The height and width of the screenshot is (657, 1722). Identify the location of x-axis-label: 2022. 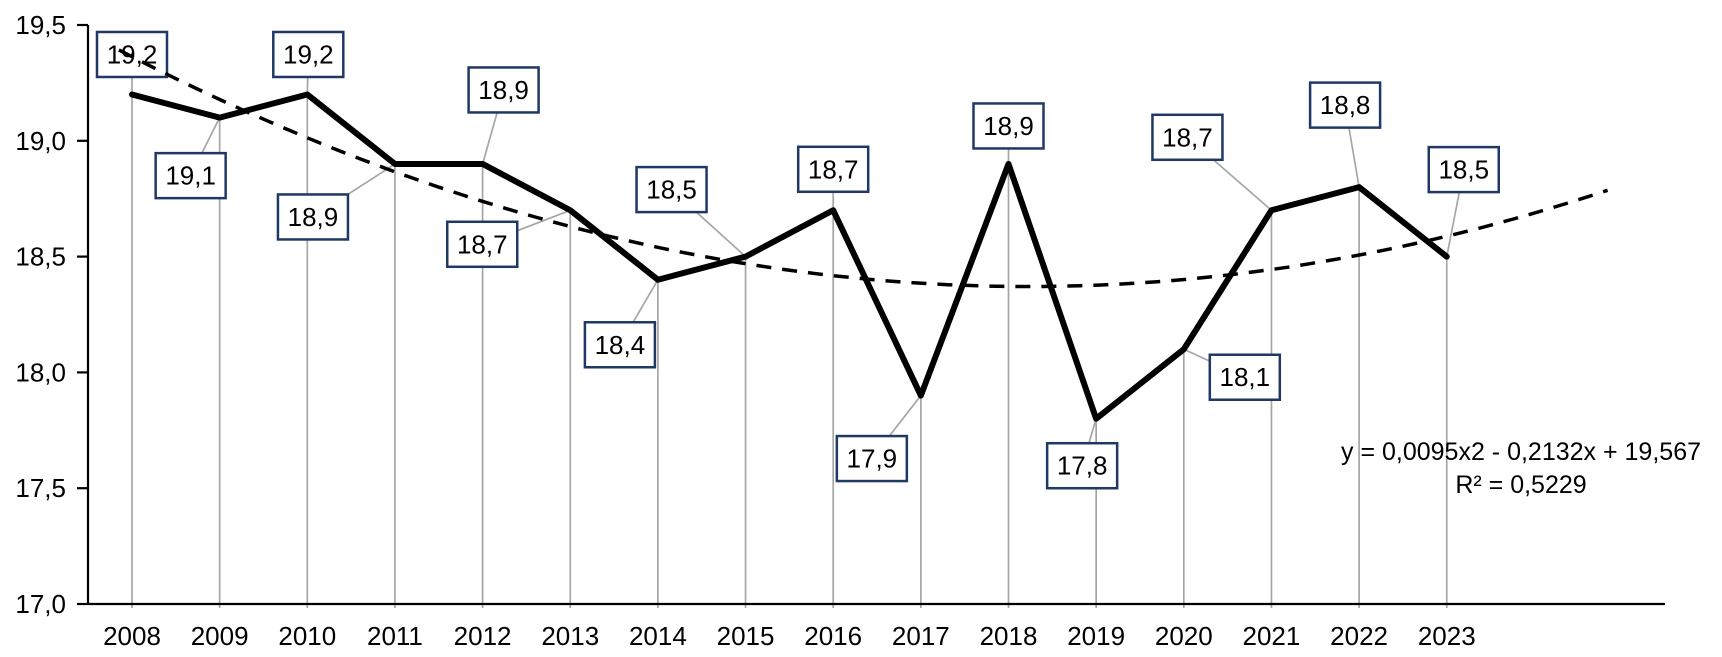
(1359, 636).